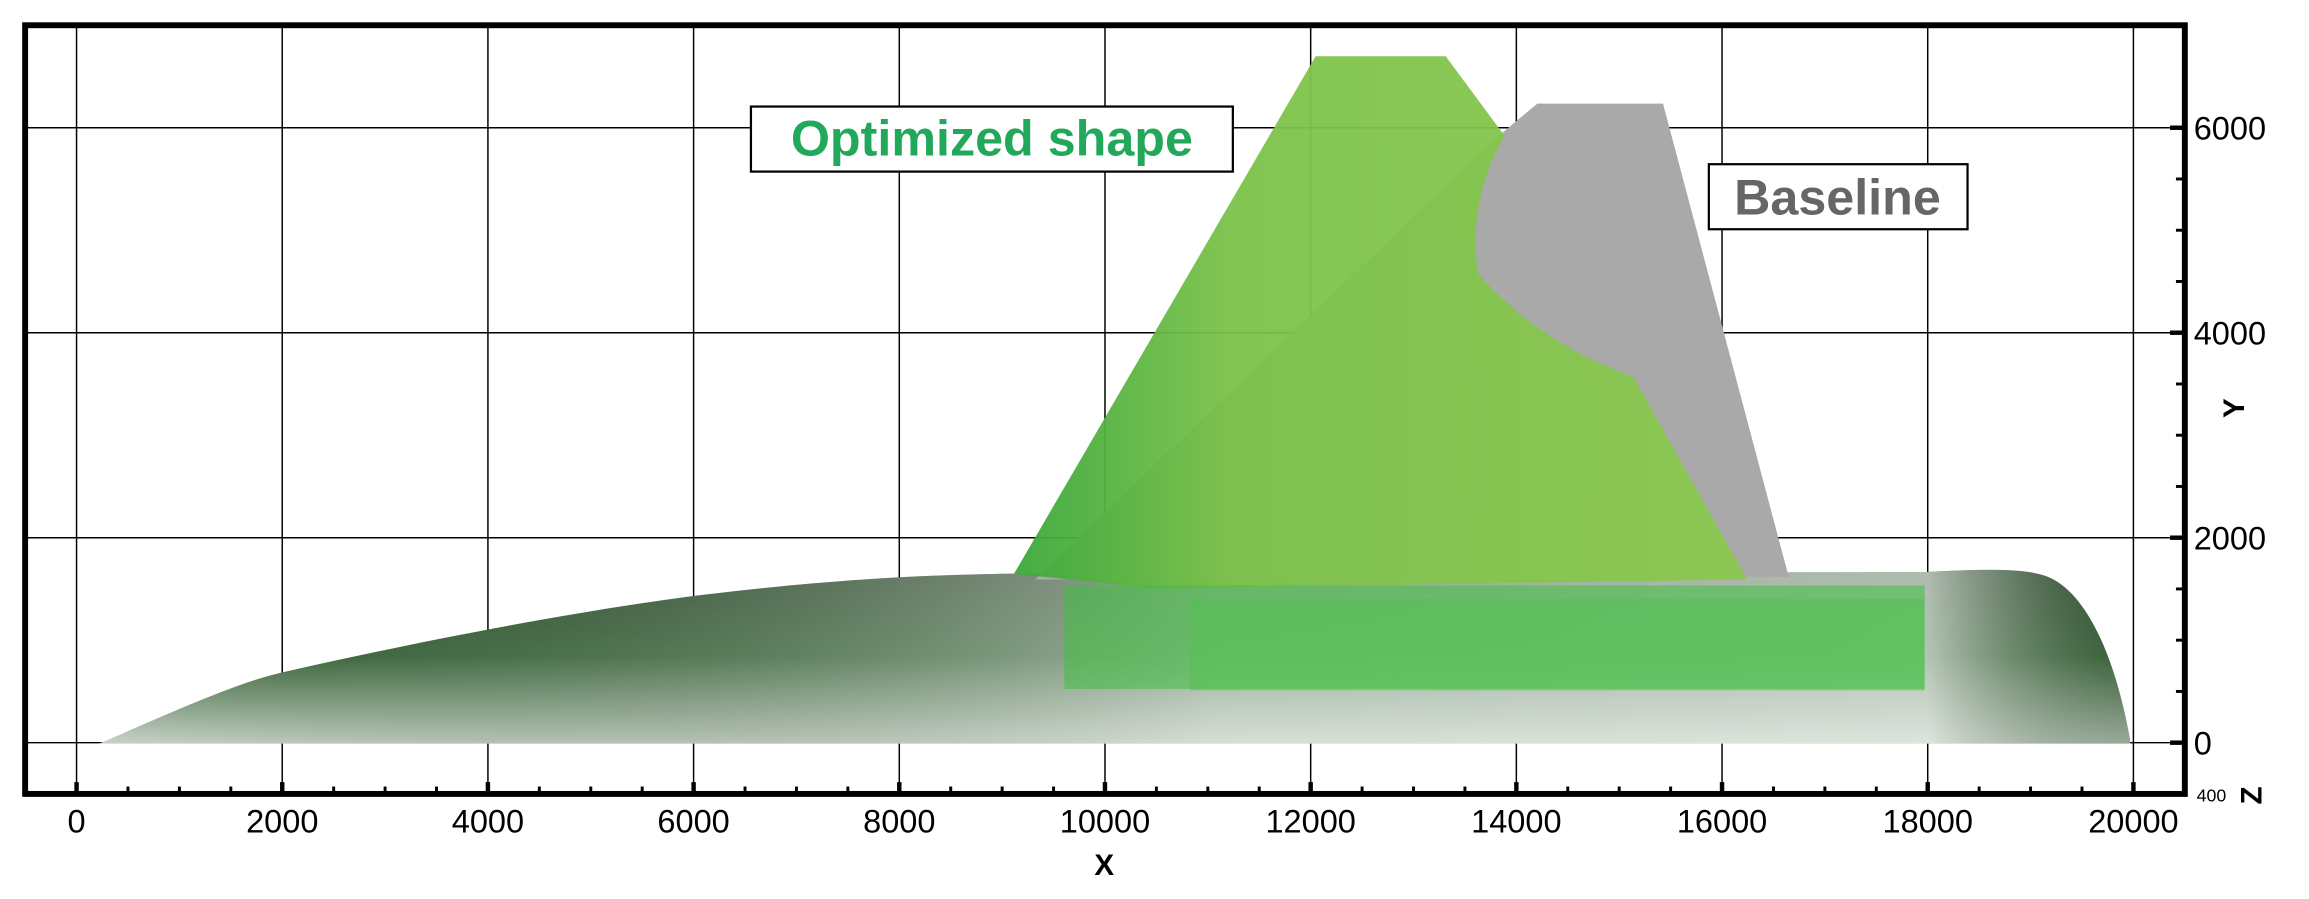 This screenshot has width=2309, height=899. I want to click on x-tick-label: 18000, so click(1928, 821).